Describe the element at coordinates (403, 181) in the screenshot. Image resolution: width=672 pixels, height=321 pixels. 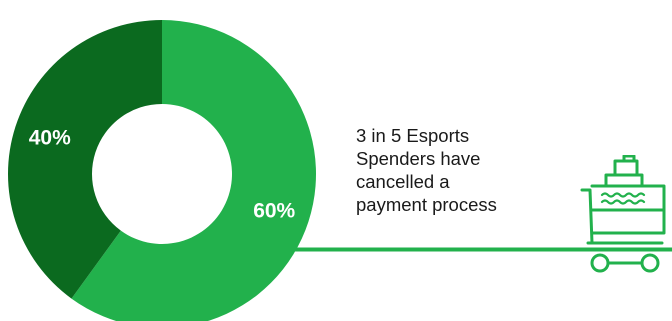
I see `caption-line: cancelled a` at that location.